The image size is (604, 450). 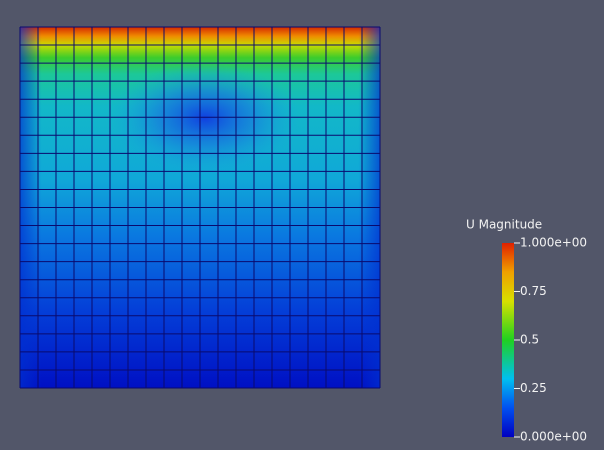 What do you see at coordinates (533, 291) in the screenshot?
I see `tick-label: 0.75` at bounding box center [533, 291].